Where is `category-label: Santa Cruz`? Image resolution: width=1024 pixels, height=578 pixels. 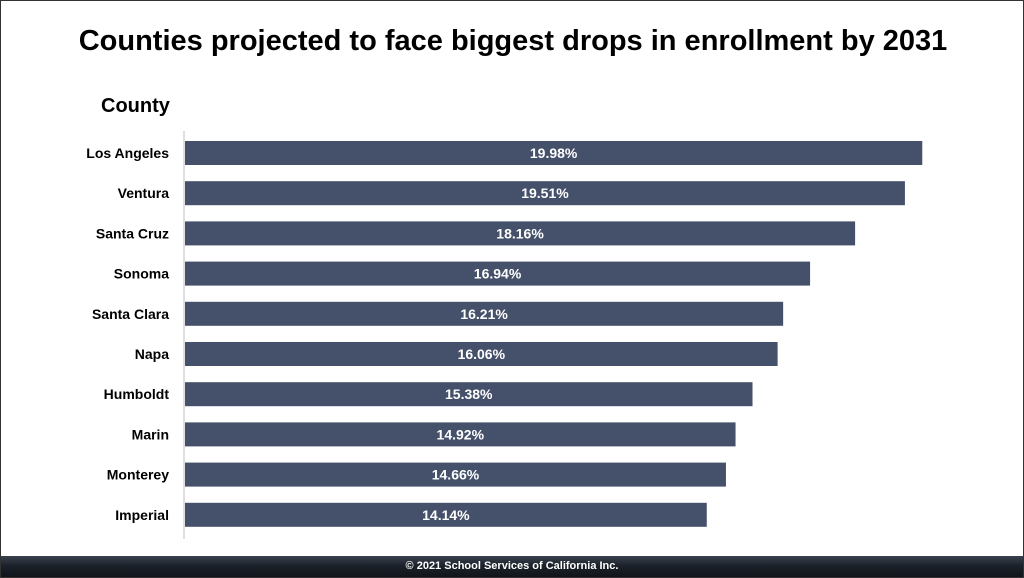 category-label: Santa Cruz is located at coordinates (132, 233).